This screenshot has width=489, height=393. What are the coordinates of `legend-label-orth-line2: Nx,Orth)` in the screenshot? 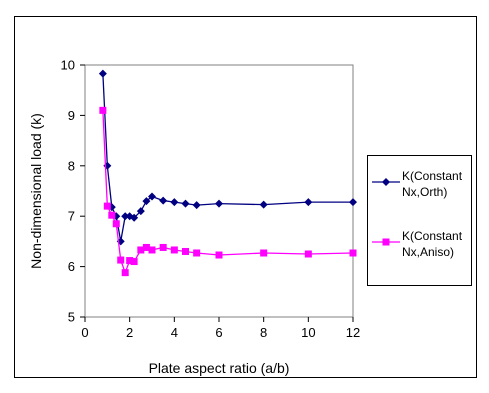 It's located at (425, 192).